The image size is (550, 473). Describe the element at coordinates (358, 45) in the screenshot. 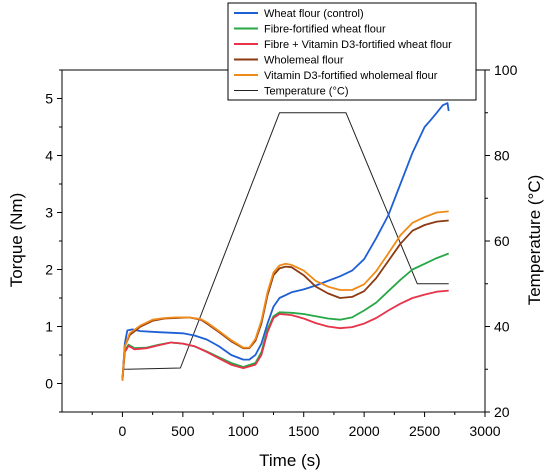

I see `legend-label: Fibre + Vitamin D3-fortified wheat flour` at that location.